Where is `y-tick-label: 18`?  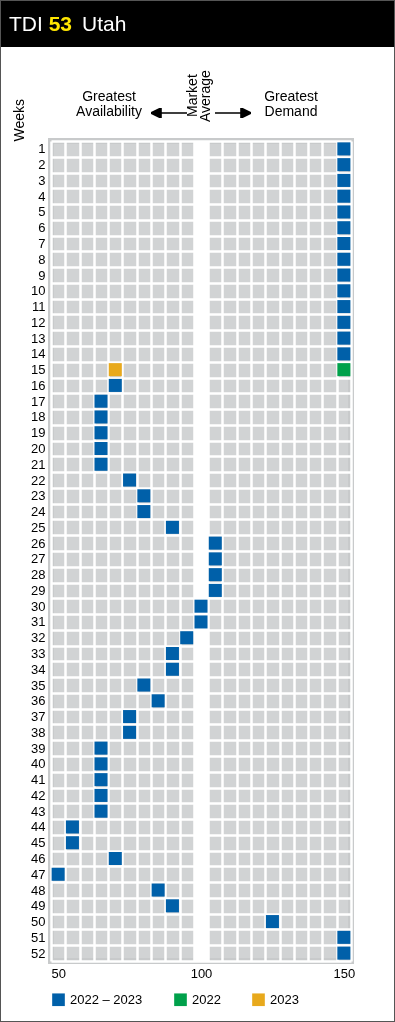 y-tick-label: 18 is located at coordinates (38, 417).